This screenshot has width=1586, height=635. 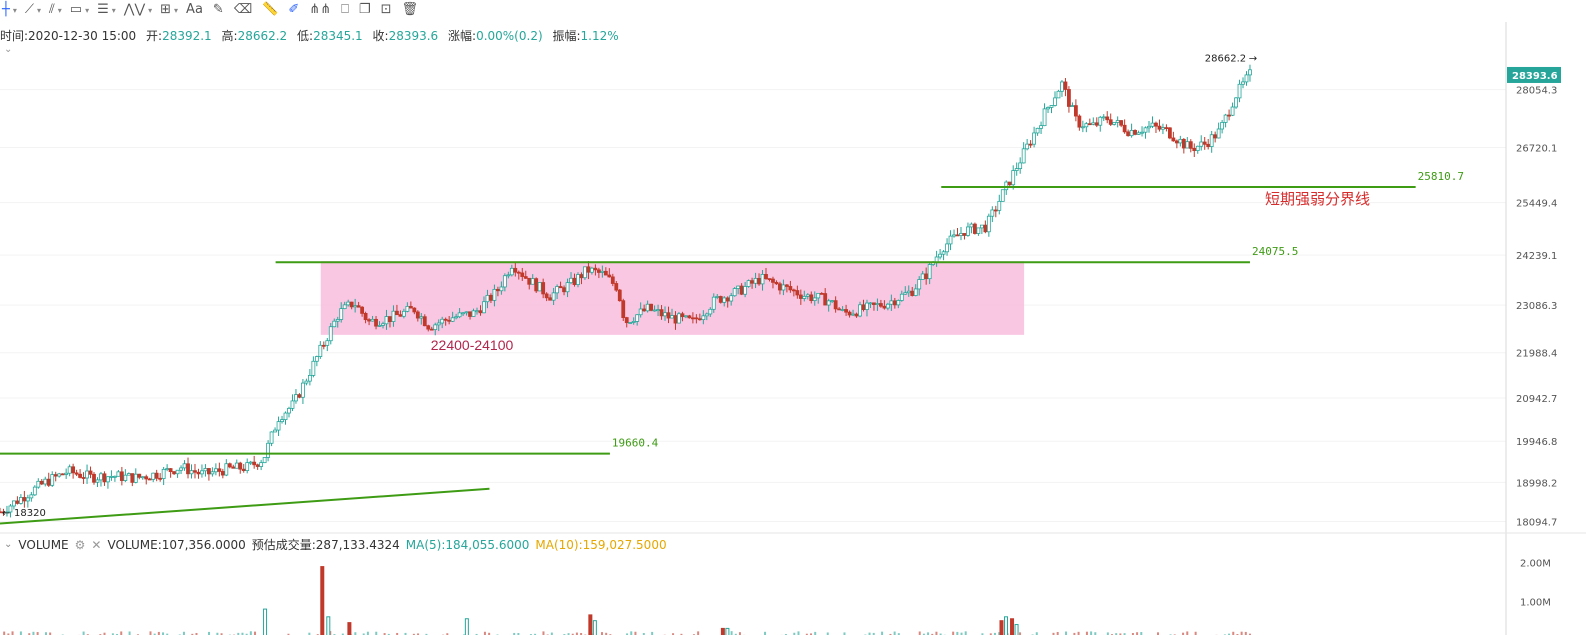 I want to click on ruler-tool-glyph: 📏, so click(x=270, y=9).